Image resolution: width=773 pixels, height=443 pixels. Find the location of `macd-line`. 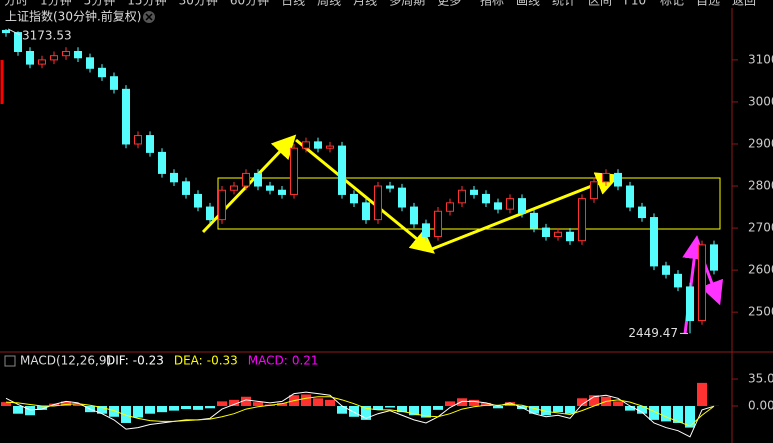

macd-line is located at coordinates (360, 414).